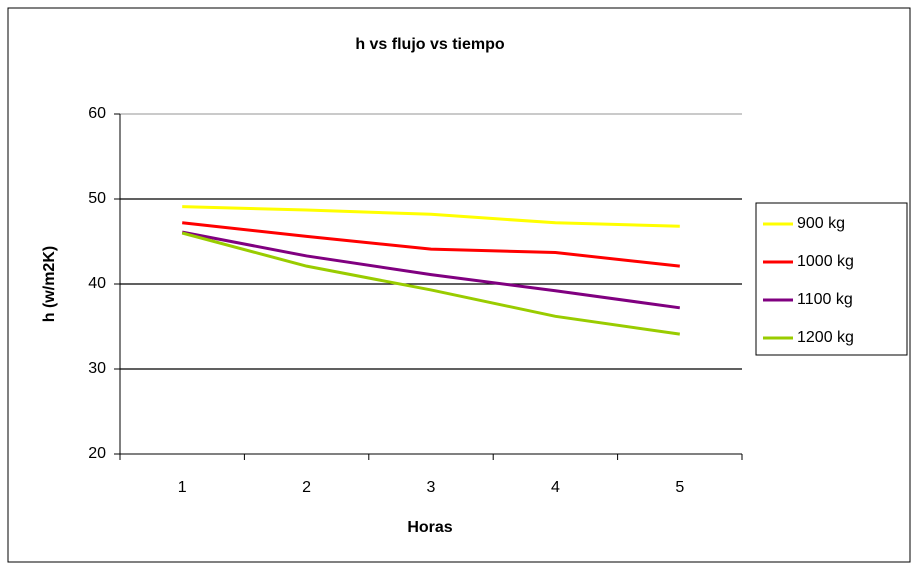  I want to click on chart-title: h vs flujo vs tiempo, so click(430, 44).